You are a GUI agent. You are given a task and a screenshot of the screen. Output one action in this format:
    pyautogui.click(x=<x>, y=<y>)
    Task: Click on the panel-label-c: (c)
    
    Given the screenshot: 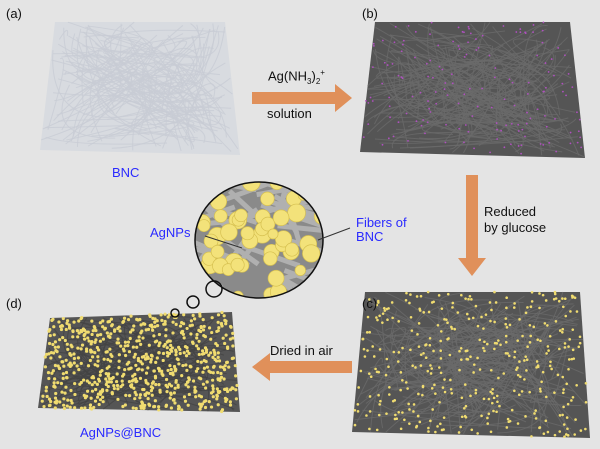 What is the action you would take?
    pyautogui.click(x=370, y=303)
    